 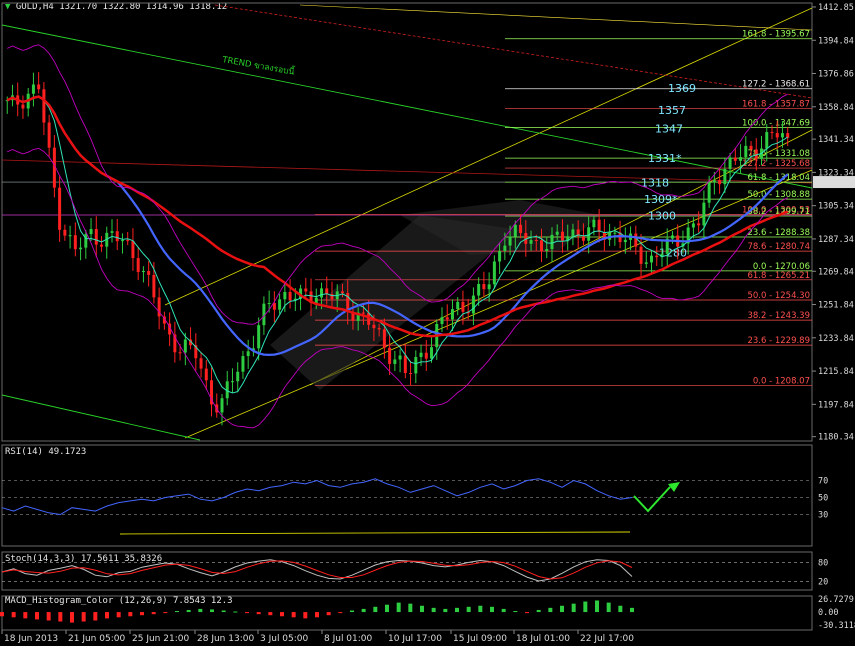 What do you see at coordinates (84, 559) in the screenshot?
I see `stoch-label: Stoch(14,3,3) 17.5611 35.8326` at bounding box center [84, 559].